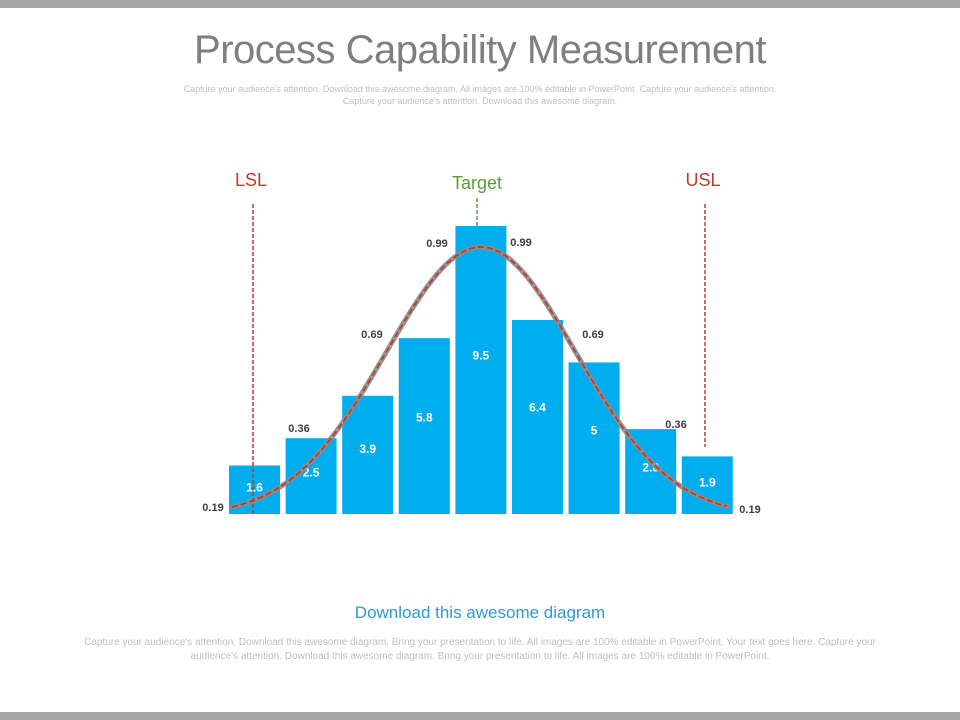  Describe the element at coordinates (594, 431) in the screenshot. I see `bar-value-label: 5` at that location.